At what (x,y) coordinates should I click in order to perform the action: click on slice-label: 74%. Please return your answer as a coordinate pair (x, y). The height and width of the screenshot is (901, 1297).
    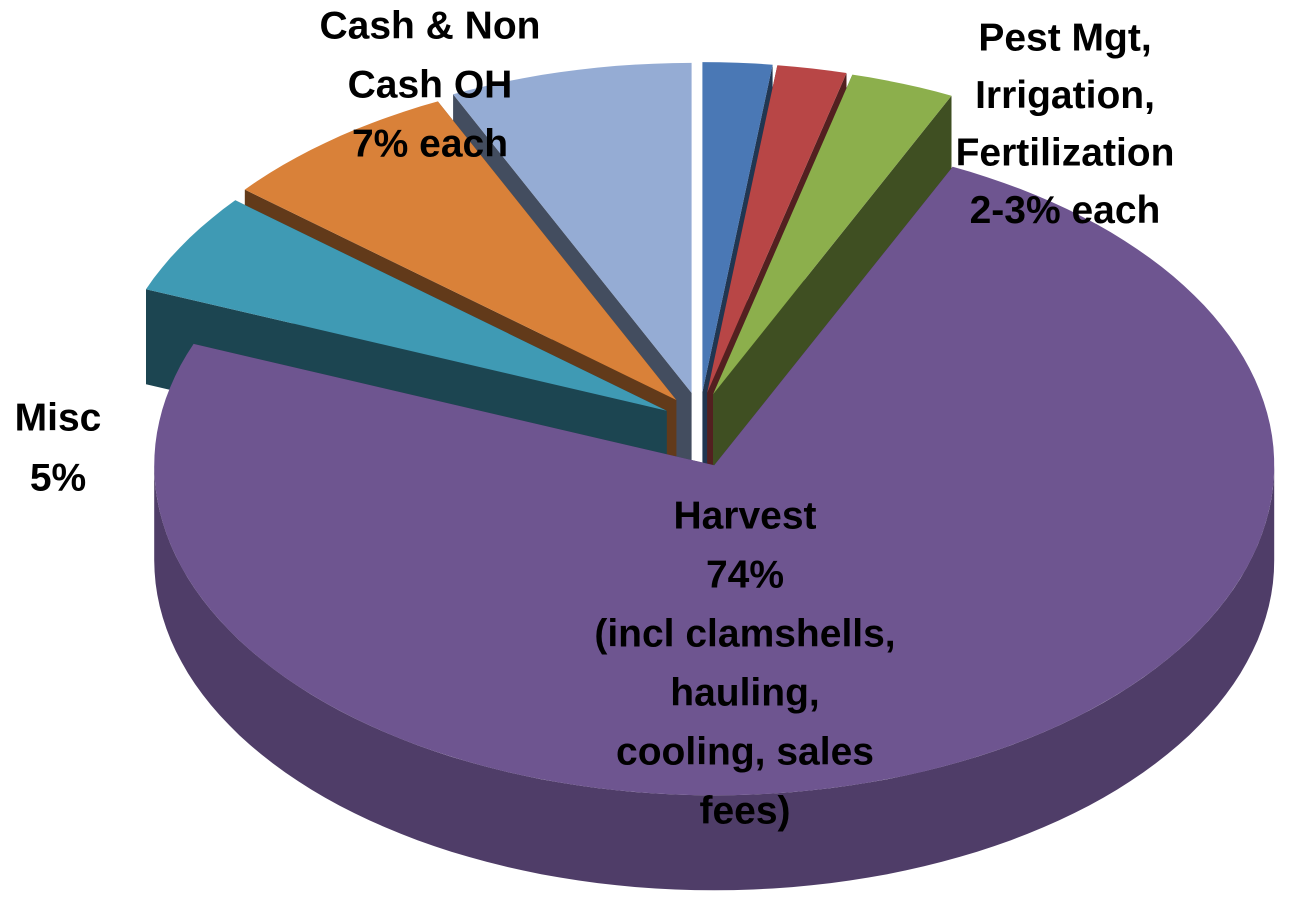
    Looking at the image, I should click on (745, 574).